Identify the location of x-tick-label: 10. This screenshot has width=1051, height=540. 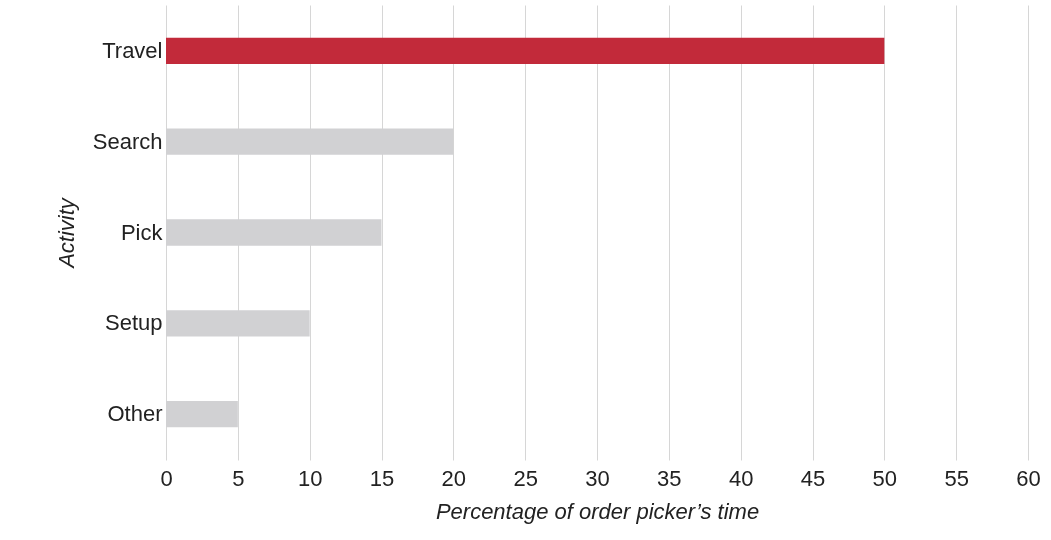
(310, 478).